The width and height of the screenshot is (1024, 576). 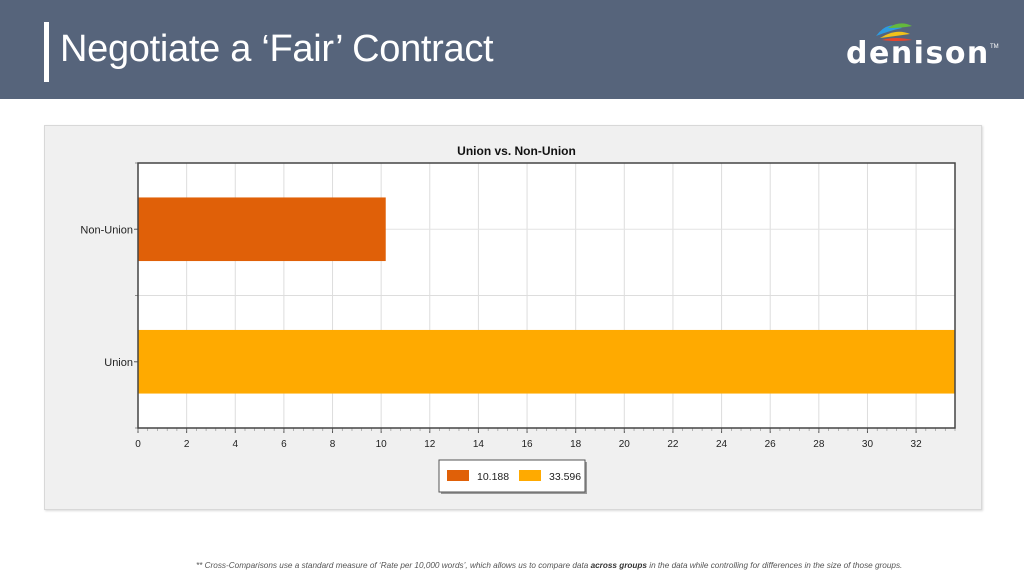 What do you see at coordinates (138, 444) in the screenshot?
I see `x-tick-label: 0` at bounding box center [138, 444].